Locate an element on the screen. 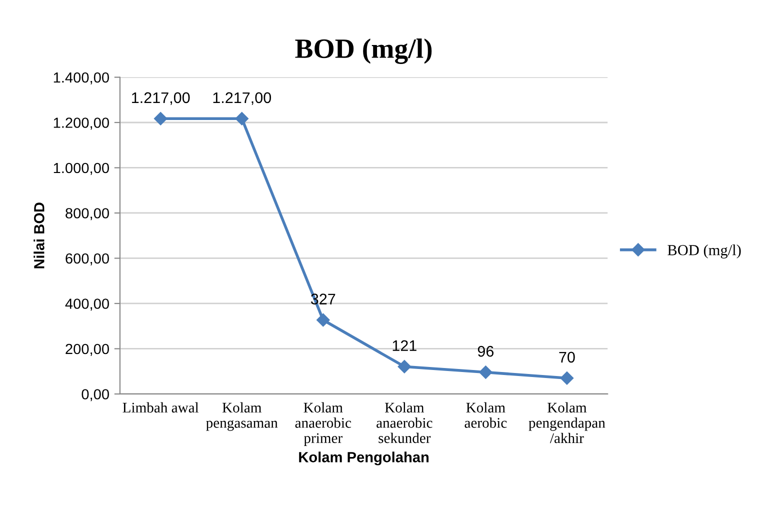  y-axis-title: Nilai BOD is located at coordinates (39, 235).